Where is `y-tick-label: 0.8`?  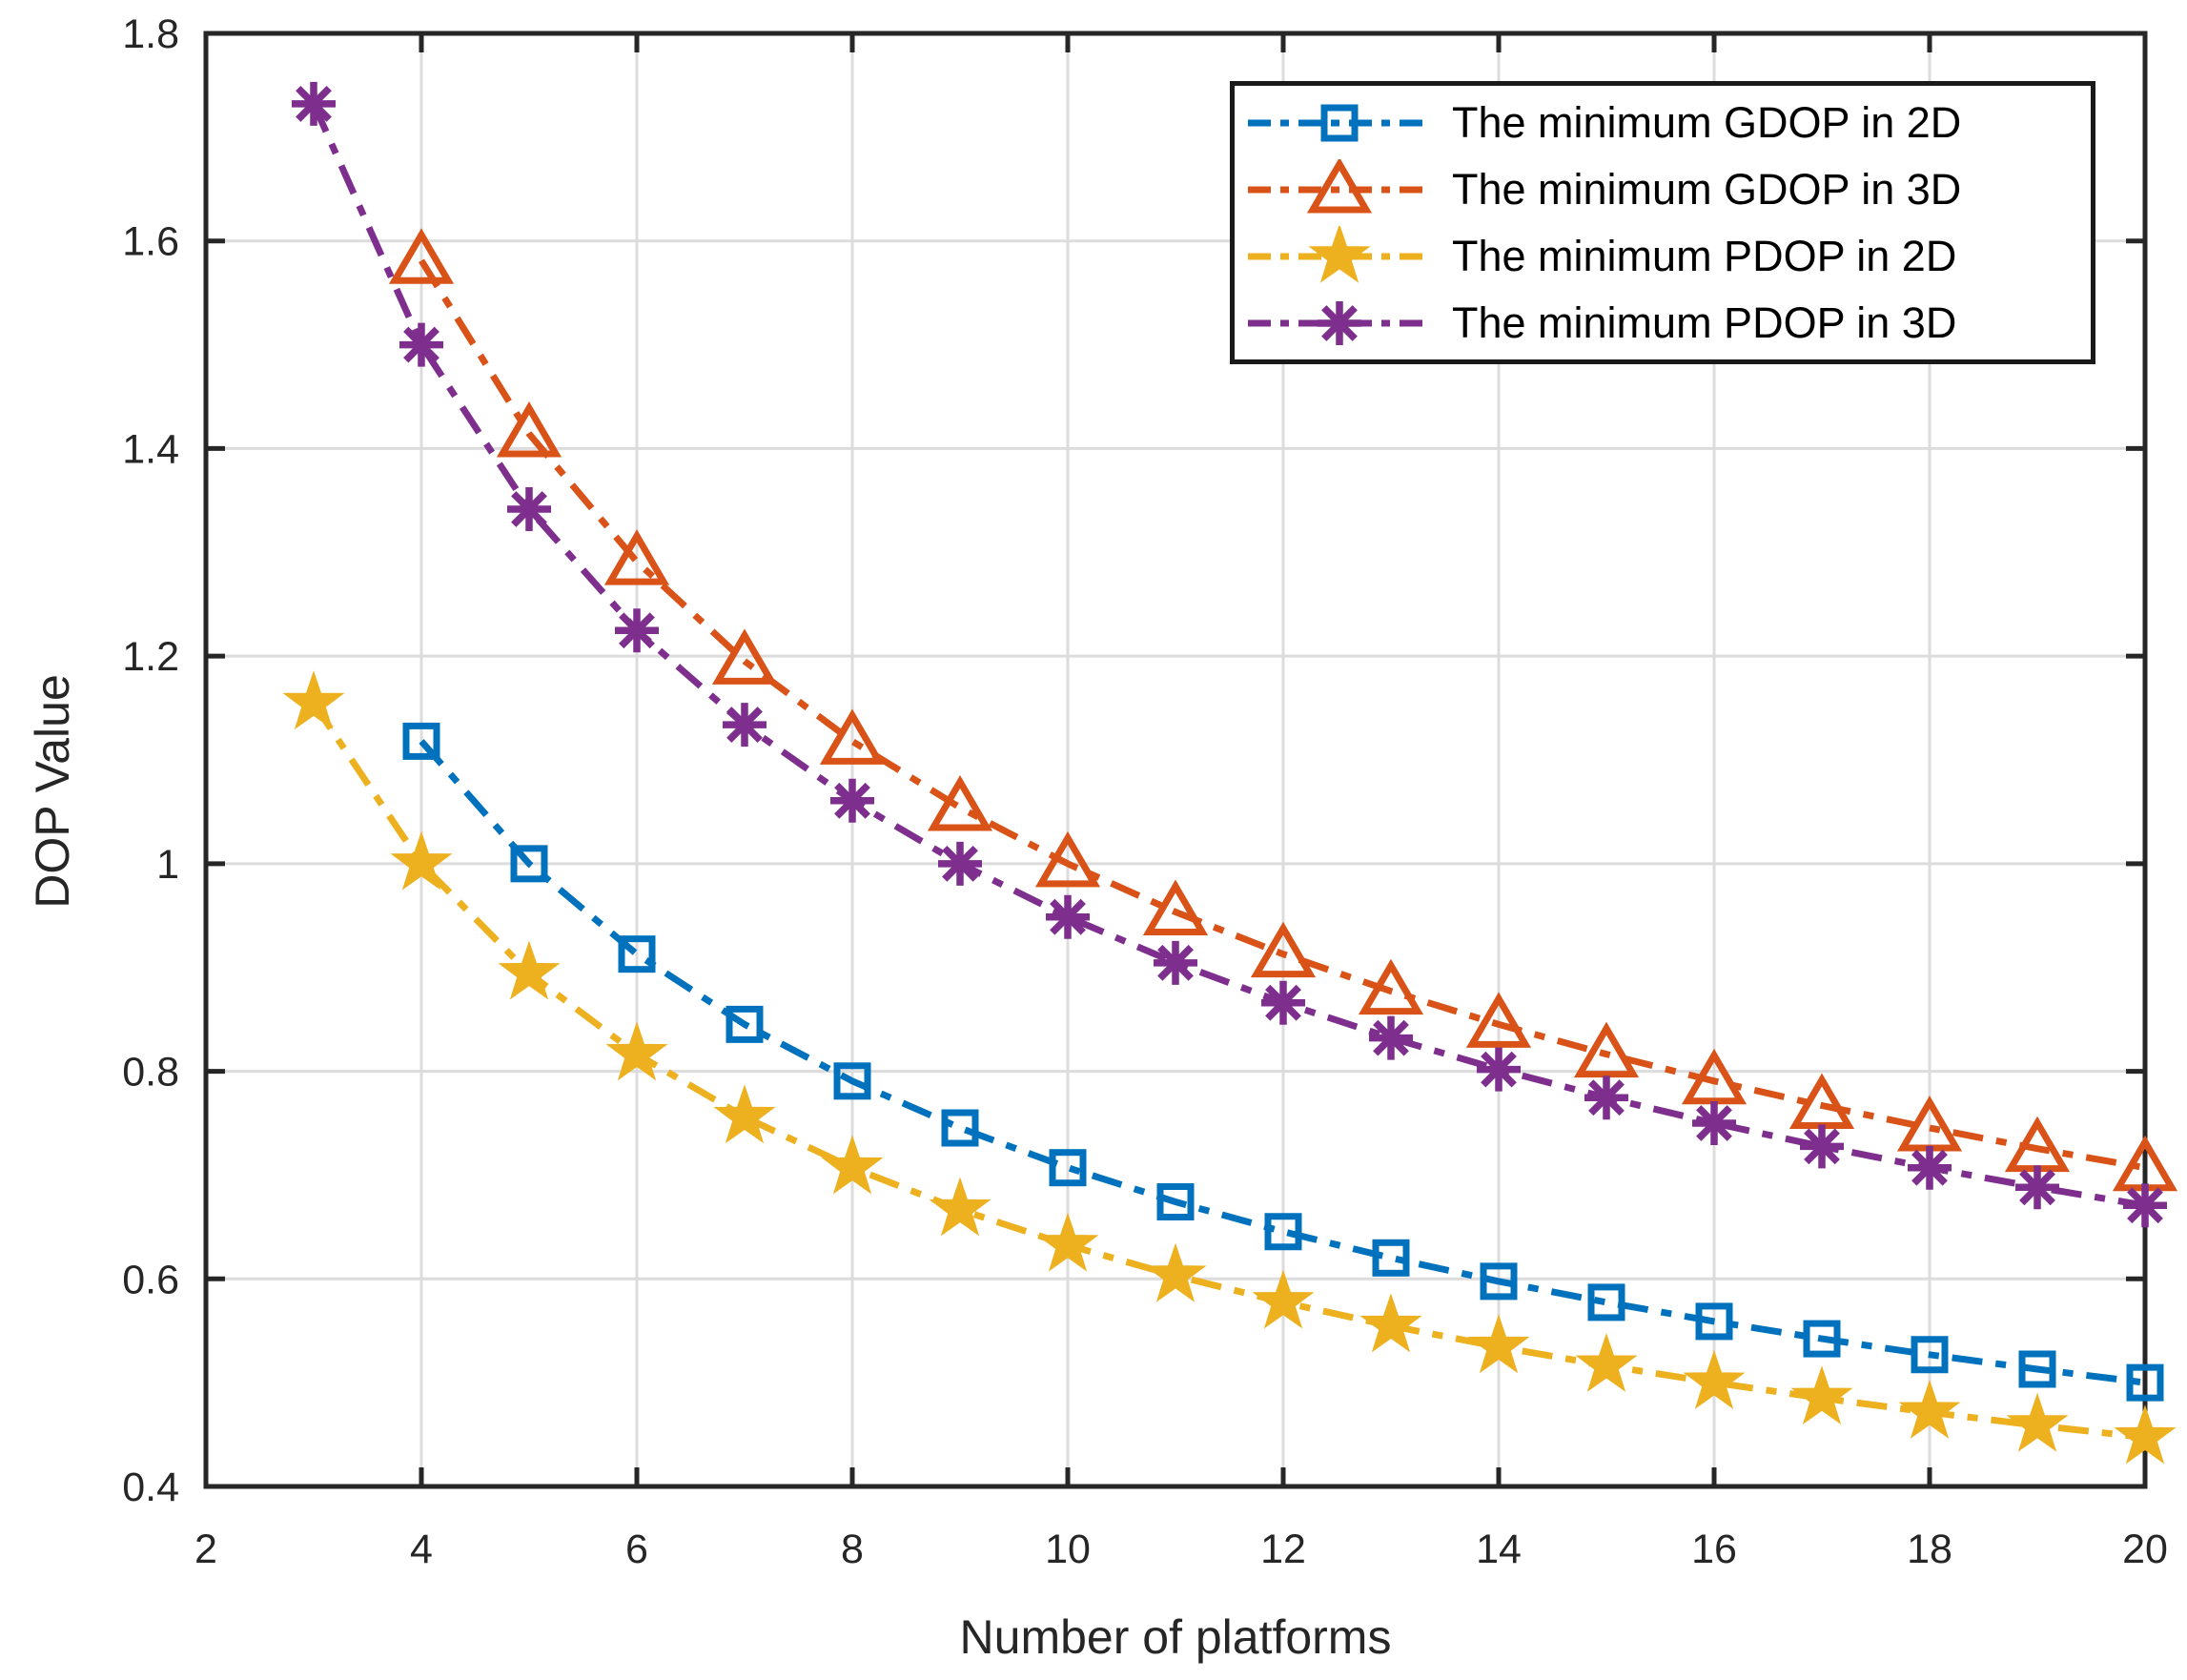 y-tick-label: 0.8 is located at coordinates (151, 1073).